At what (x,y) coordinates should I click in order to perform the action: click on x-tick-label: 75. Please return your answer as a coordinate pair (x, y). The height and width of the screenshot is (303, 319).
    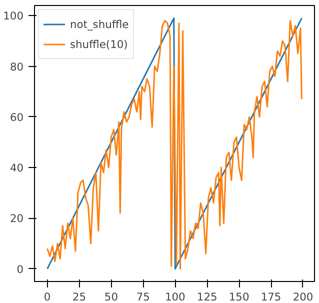
    Looking at the image, I should click on (143, 296).